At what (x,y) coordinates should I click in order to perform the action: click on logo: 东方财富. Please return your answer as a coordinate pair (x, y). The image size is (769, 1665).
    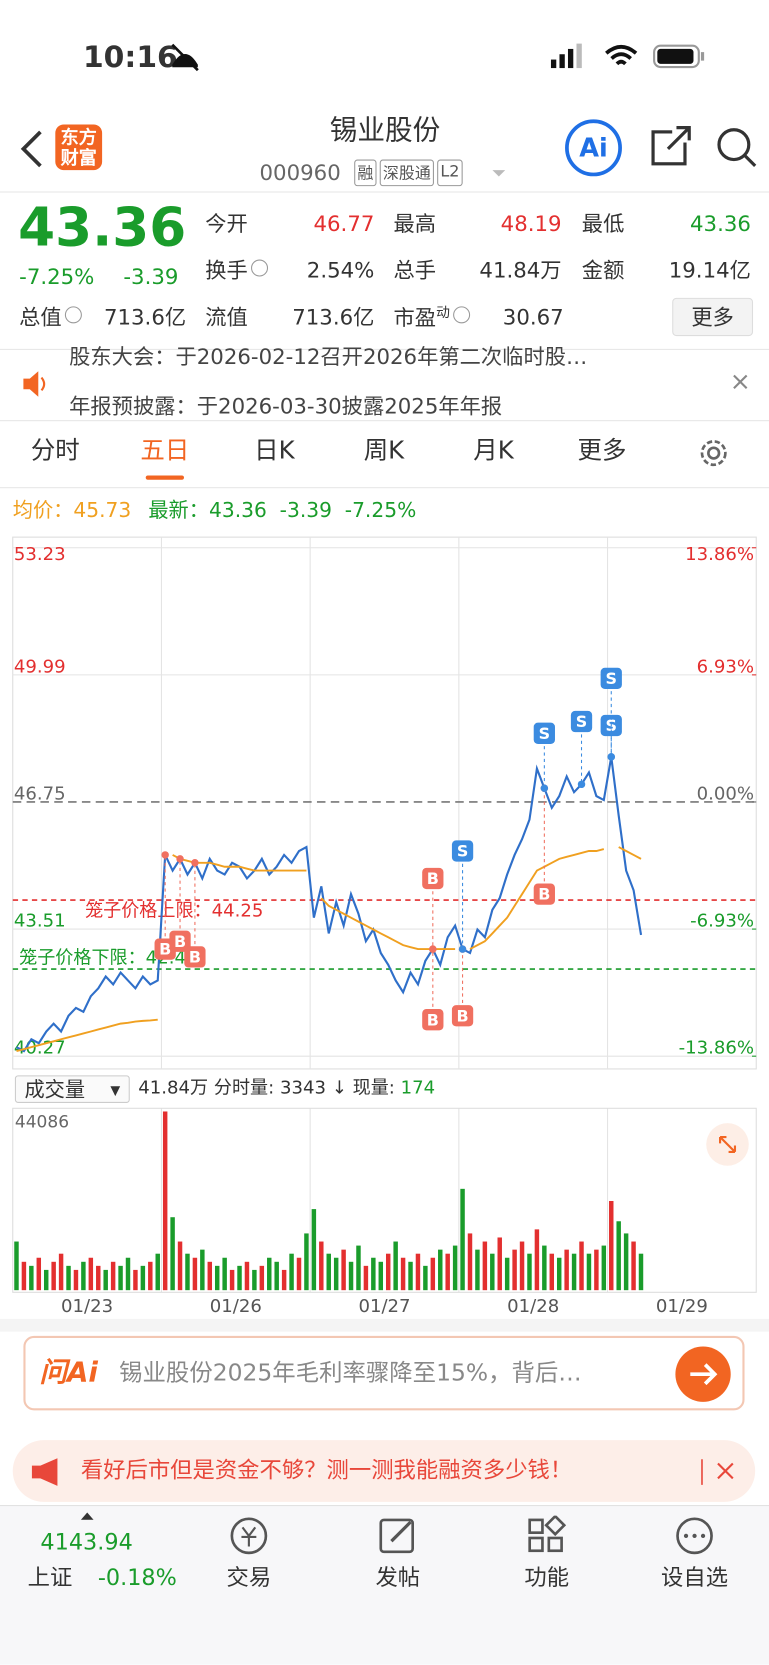
    Looking at the image, I should click on (78, 148).